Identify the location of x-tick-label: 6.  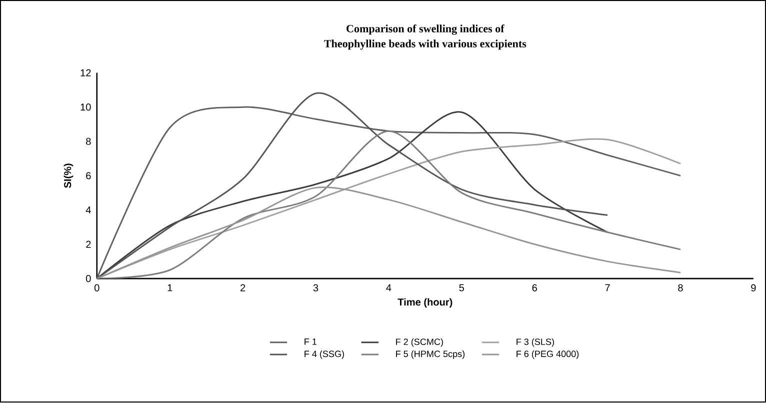
(534, 288).